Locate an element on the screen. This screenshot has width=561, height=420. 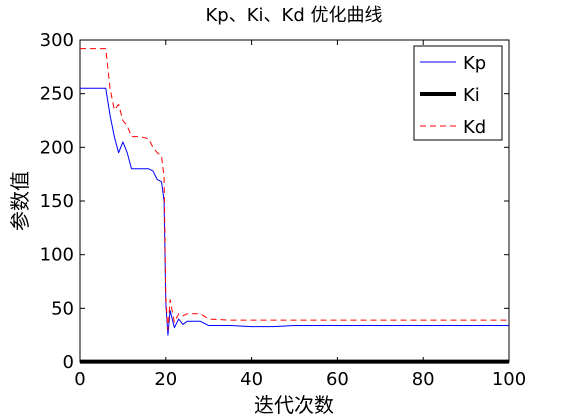
y-tick-label: 150 is located at coordinates (57, 201).